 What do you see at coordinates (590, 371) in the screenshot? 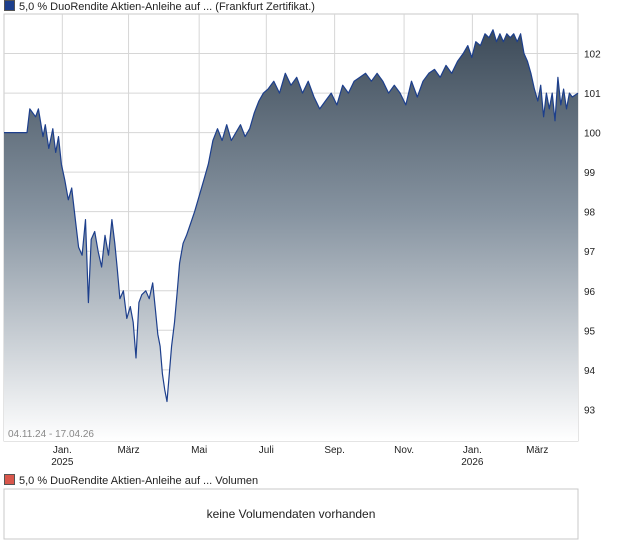
I see `y-tick-label: 94` at bounding box center [590, 371].